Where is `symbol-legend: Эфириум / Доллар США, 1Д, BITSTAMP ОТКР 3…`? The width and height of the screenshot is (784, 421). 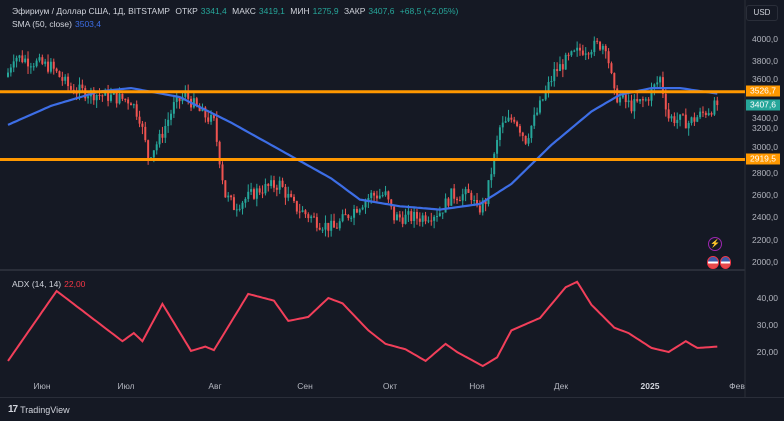 symbol-legend: Эфириум / Доллар США, 1Д, BITSTAMP ОТКР 3… is located at coordinates (236, 11).